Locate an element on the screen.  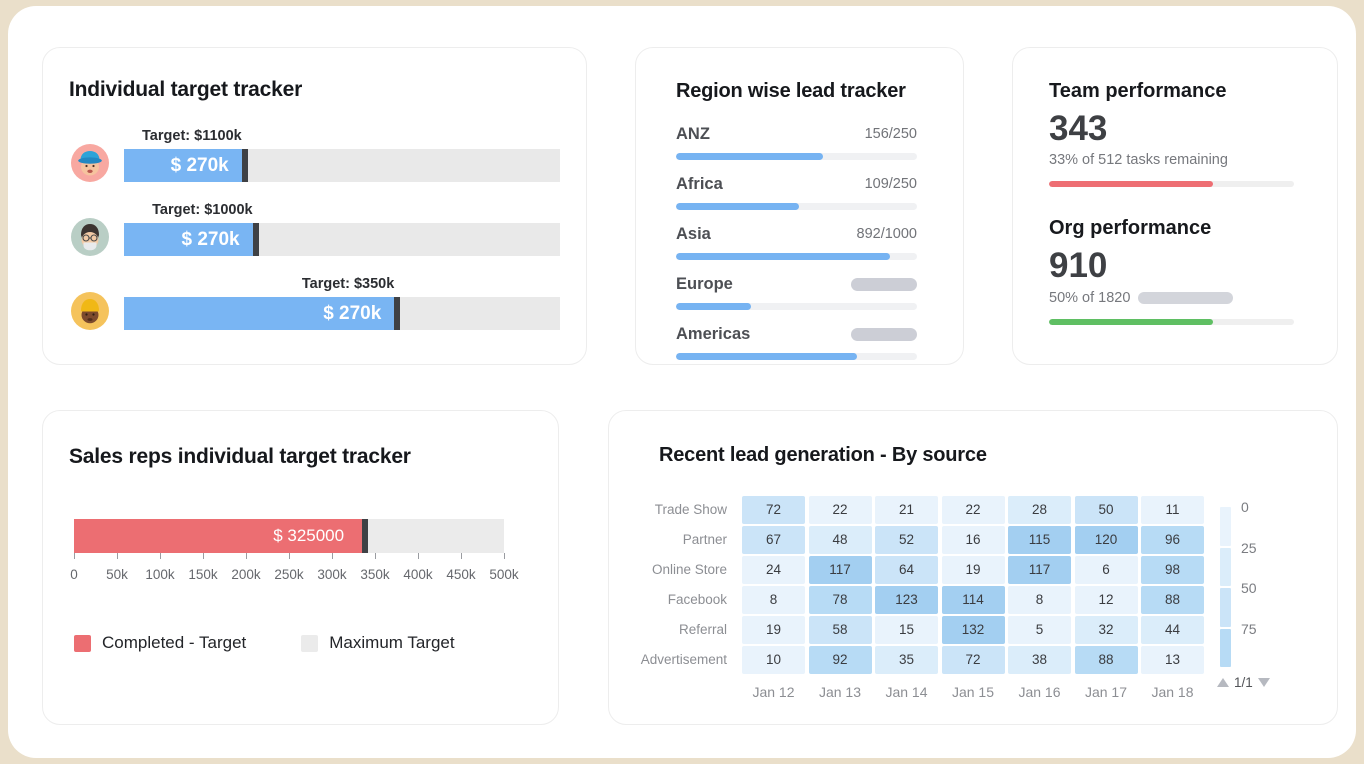
sales-bar-fill: $ 325000 is located at coordinates (218, 536).